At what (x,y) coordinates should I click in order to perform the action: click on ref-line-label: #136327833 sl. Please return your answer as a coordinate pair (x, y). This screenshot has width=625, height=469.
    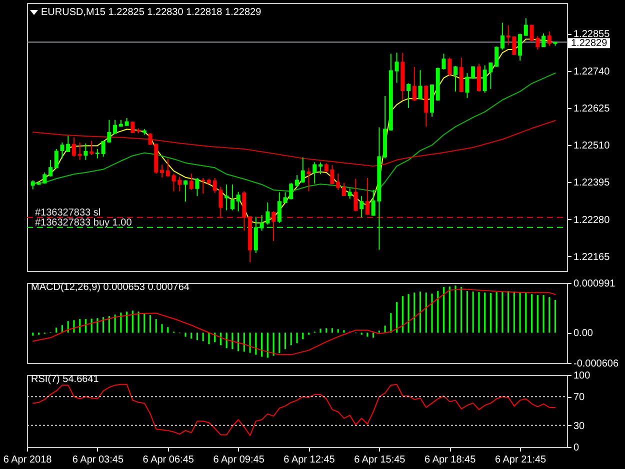
    Looking at the image, I should click on (68, 212).